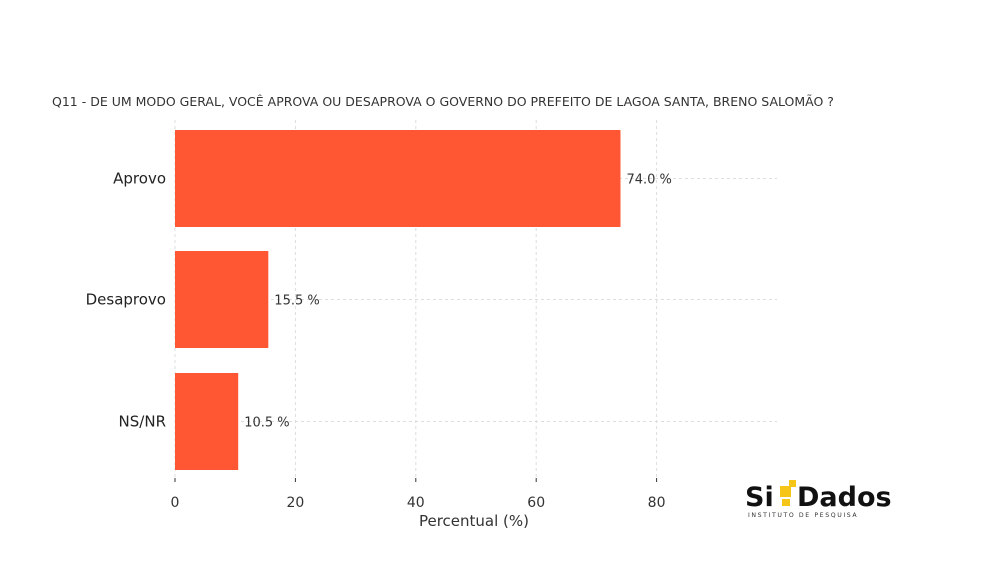  What do you see at coordinates (759, 497) in the screenshot?
I see `logo-name-start: Si` at bounding box center [759, 497].